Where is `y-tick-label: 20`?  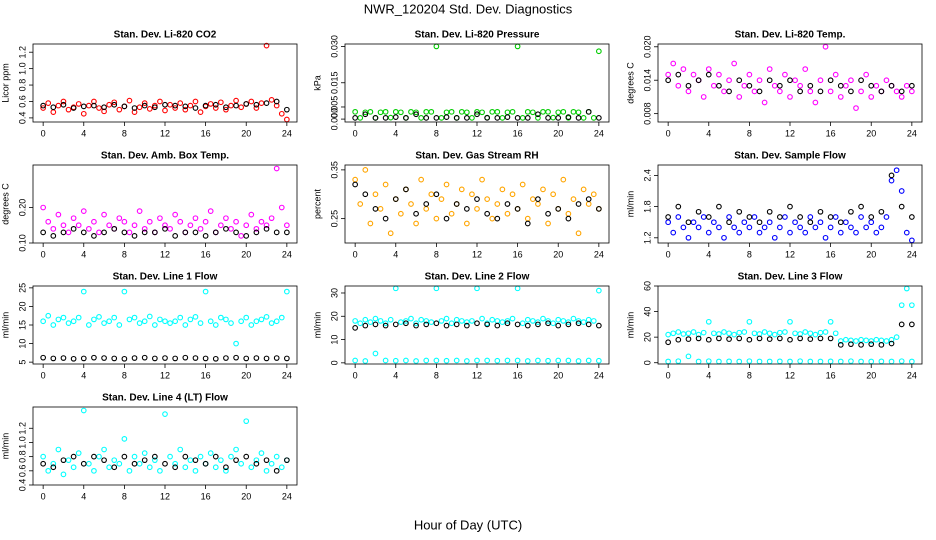 y-tick-label: 20 is located at coordinates (334, 316).